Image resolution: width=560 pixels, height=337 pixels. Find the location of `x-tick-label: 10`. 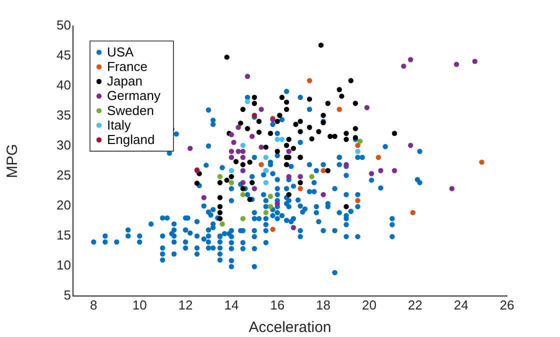

x-tick-label: 10 is located at coordinates (139, 304).